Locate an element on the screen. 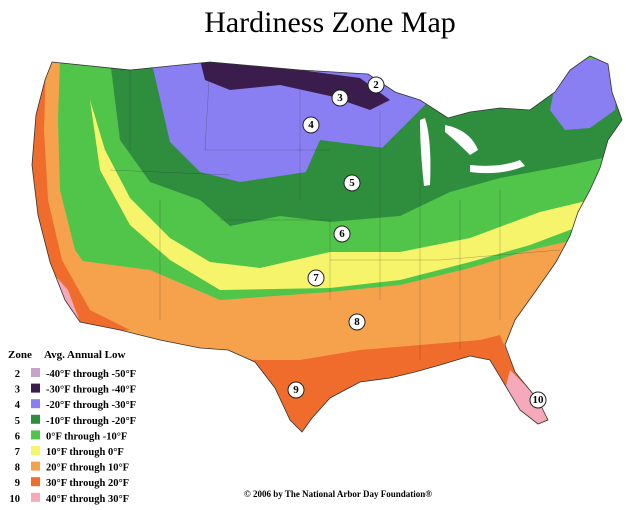  legend-header-zone: Zone is located at coordinates (20, 355).